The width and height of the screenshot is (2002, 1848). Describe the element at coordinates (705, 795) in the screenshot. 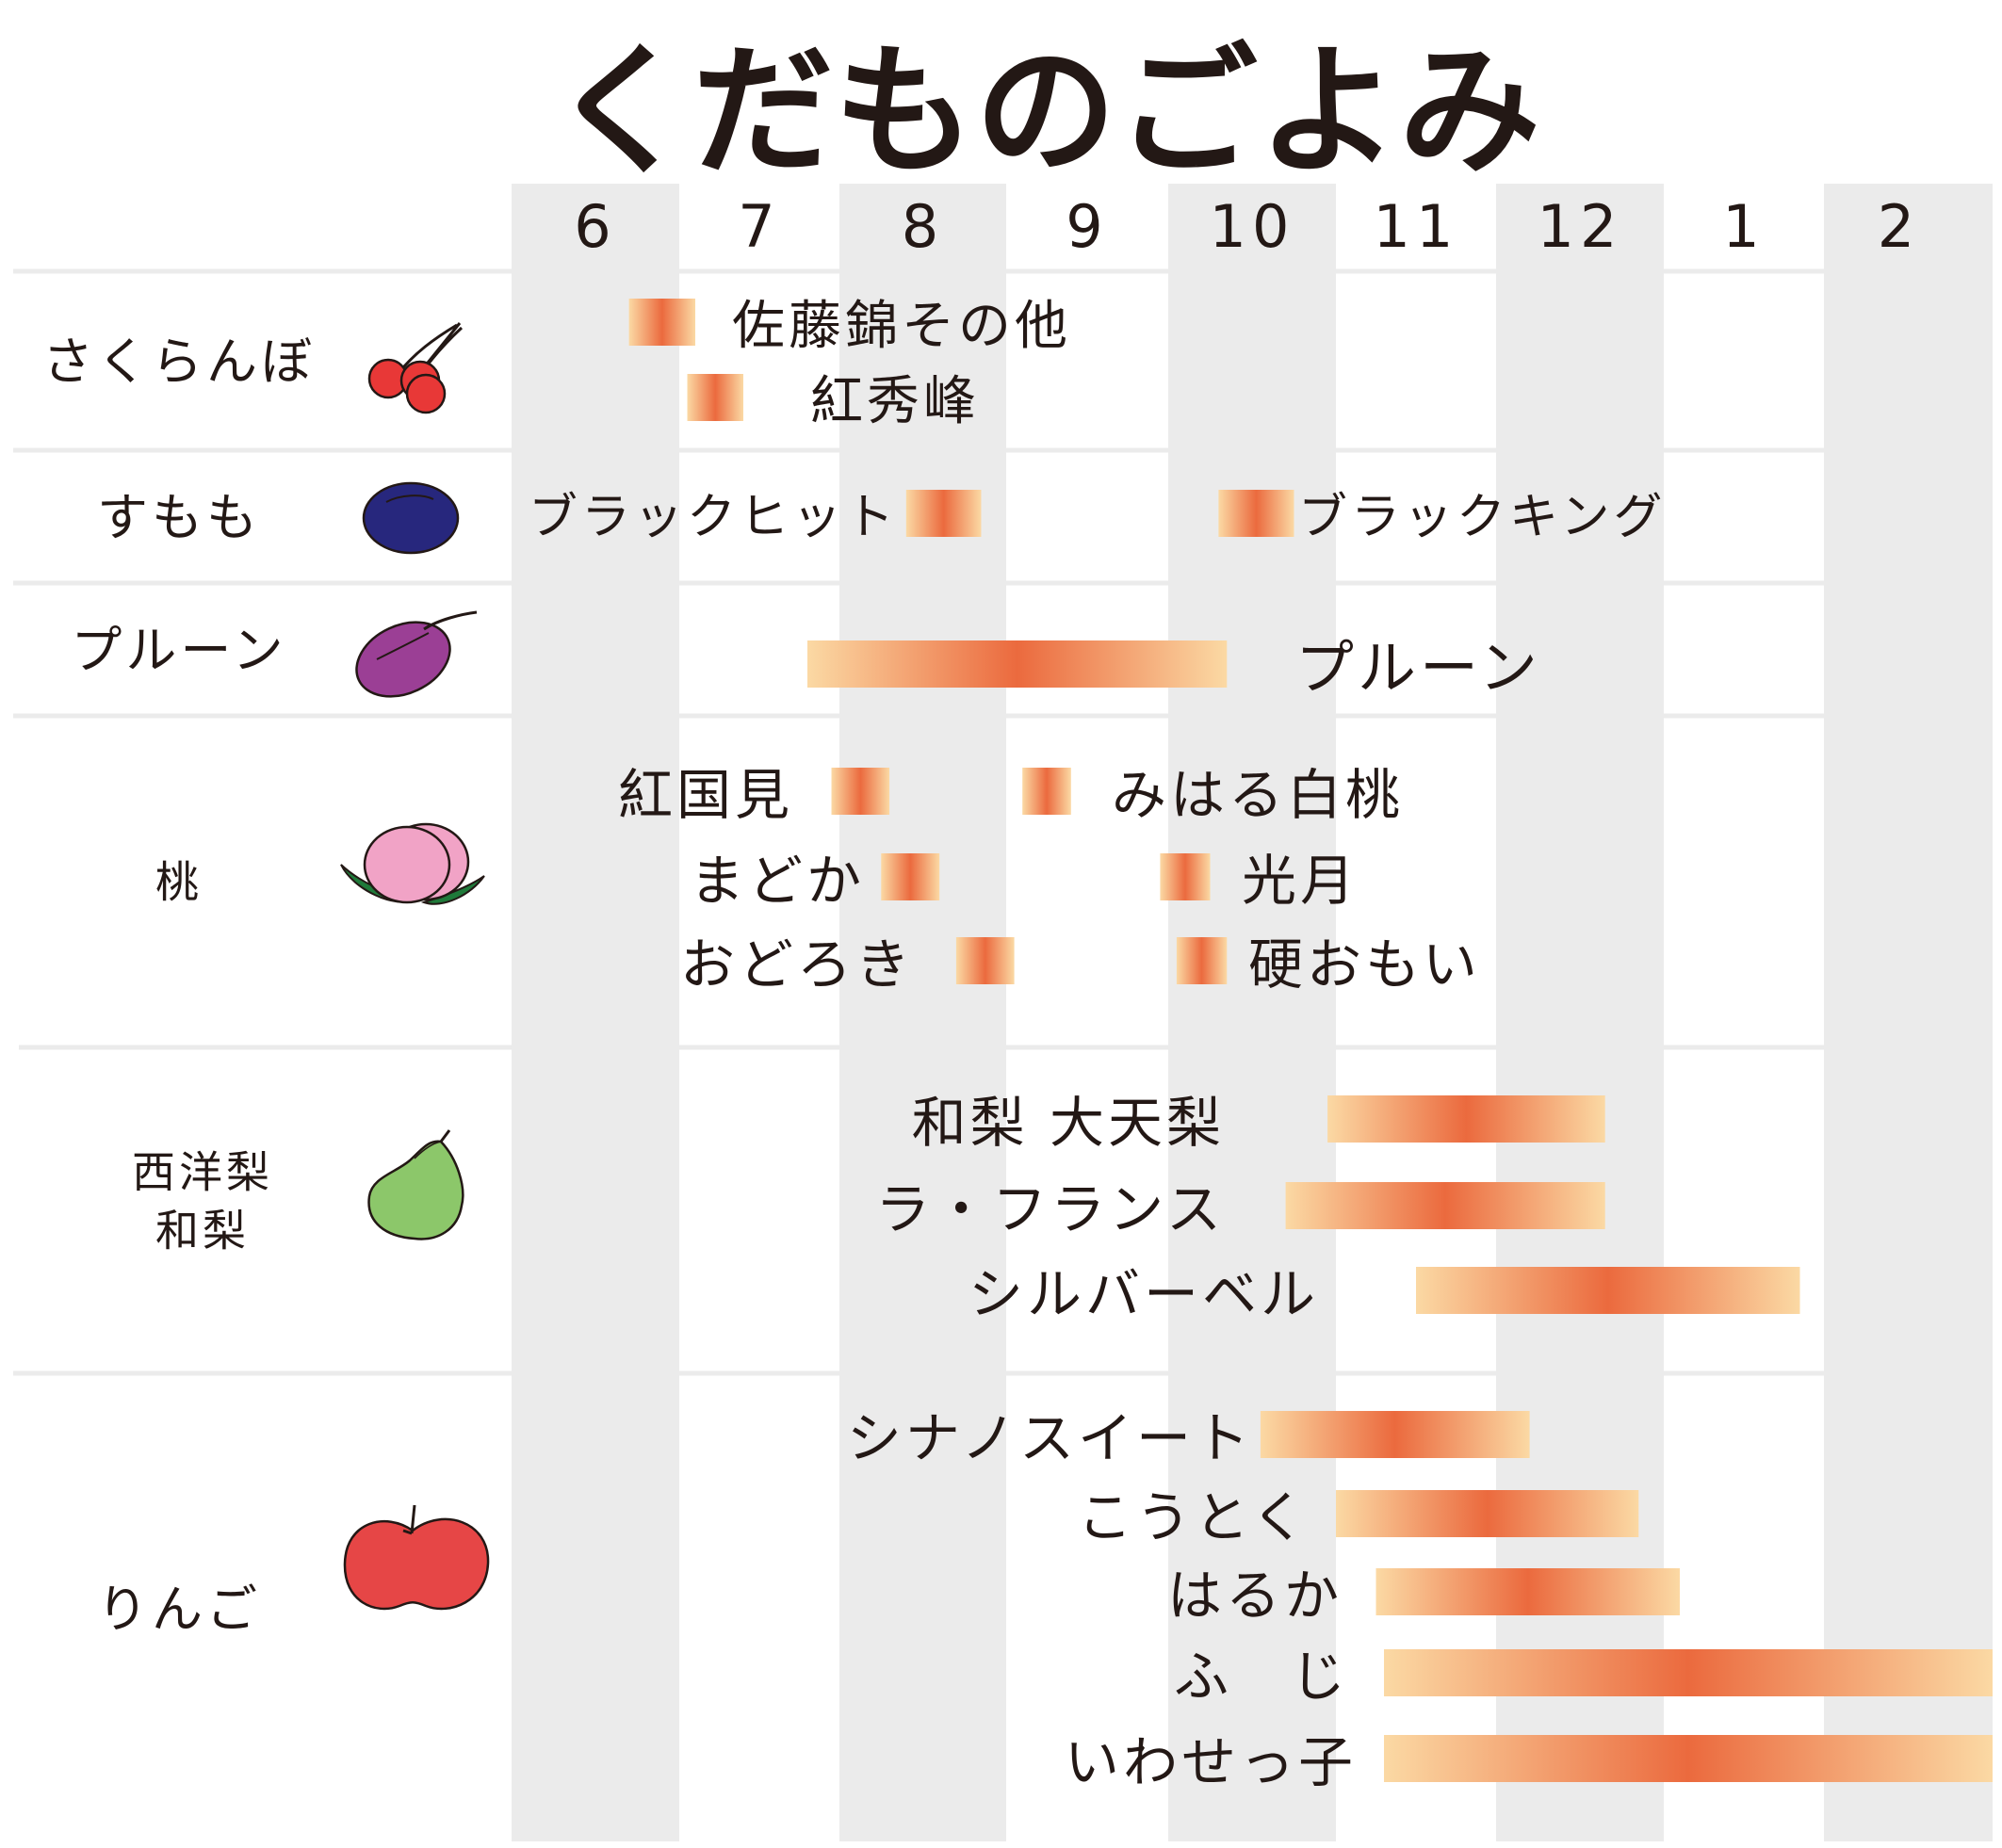

I see `variety-label: 紅国見` at that location.